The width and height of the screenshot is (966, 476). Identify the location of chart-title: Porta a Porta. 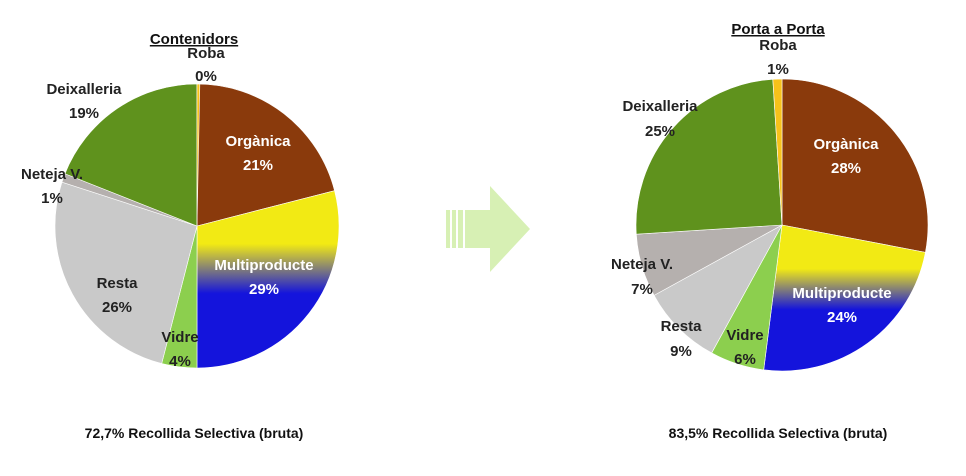
(778, 29).